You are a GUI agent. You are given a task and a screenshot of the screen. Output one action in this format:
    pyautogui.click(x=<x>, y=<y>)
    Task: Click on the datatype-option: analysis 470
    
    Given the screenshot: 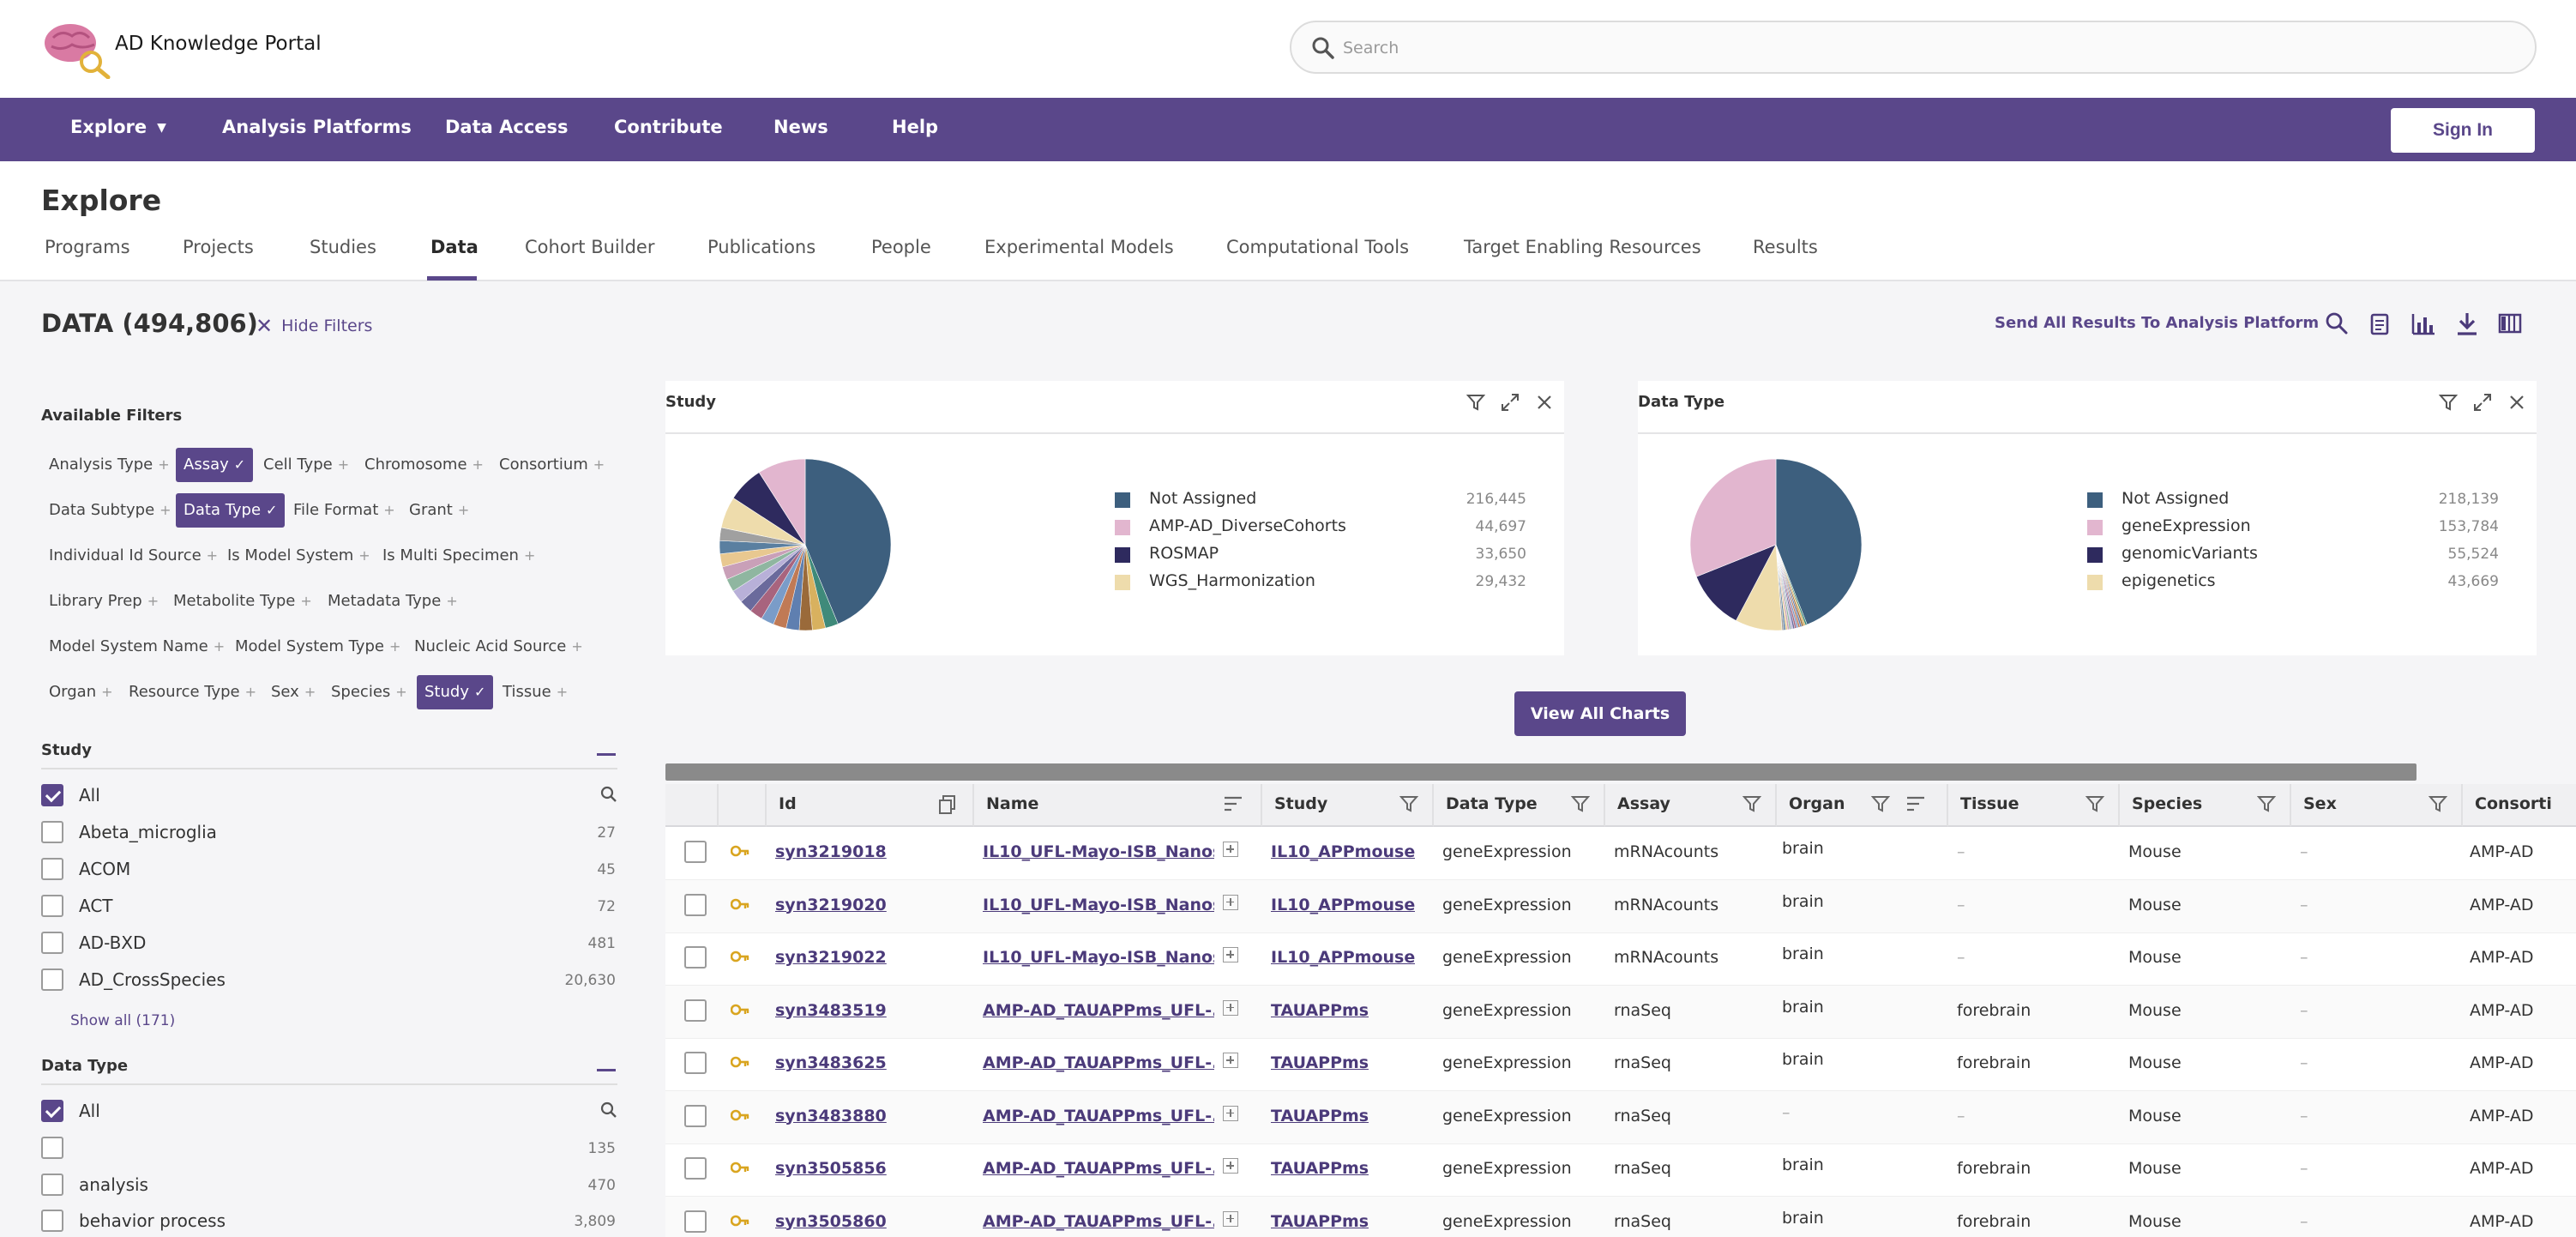 What is the action you would take?
    pyautogui.click(x=329, y=1184)
    